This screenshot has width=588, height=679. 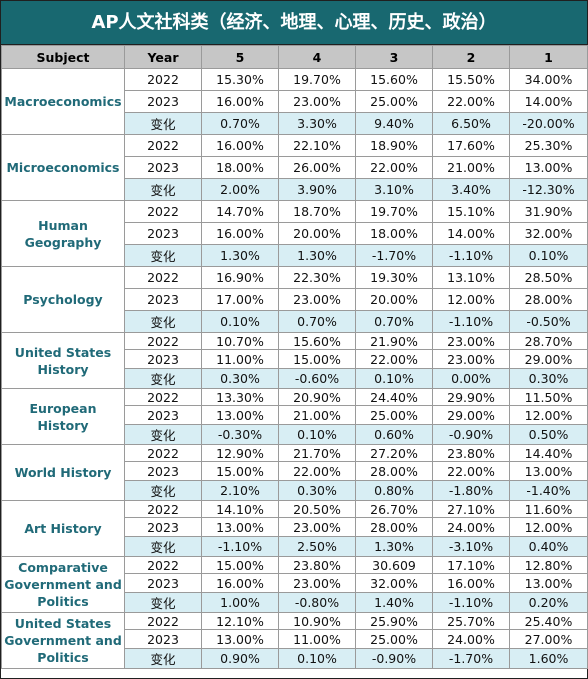 What do you see at coordinates (240, 378) in the screenshot?
I see `score-5-cell: 0.30%` at bounding box center [240, 378].